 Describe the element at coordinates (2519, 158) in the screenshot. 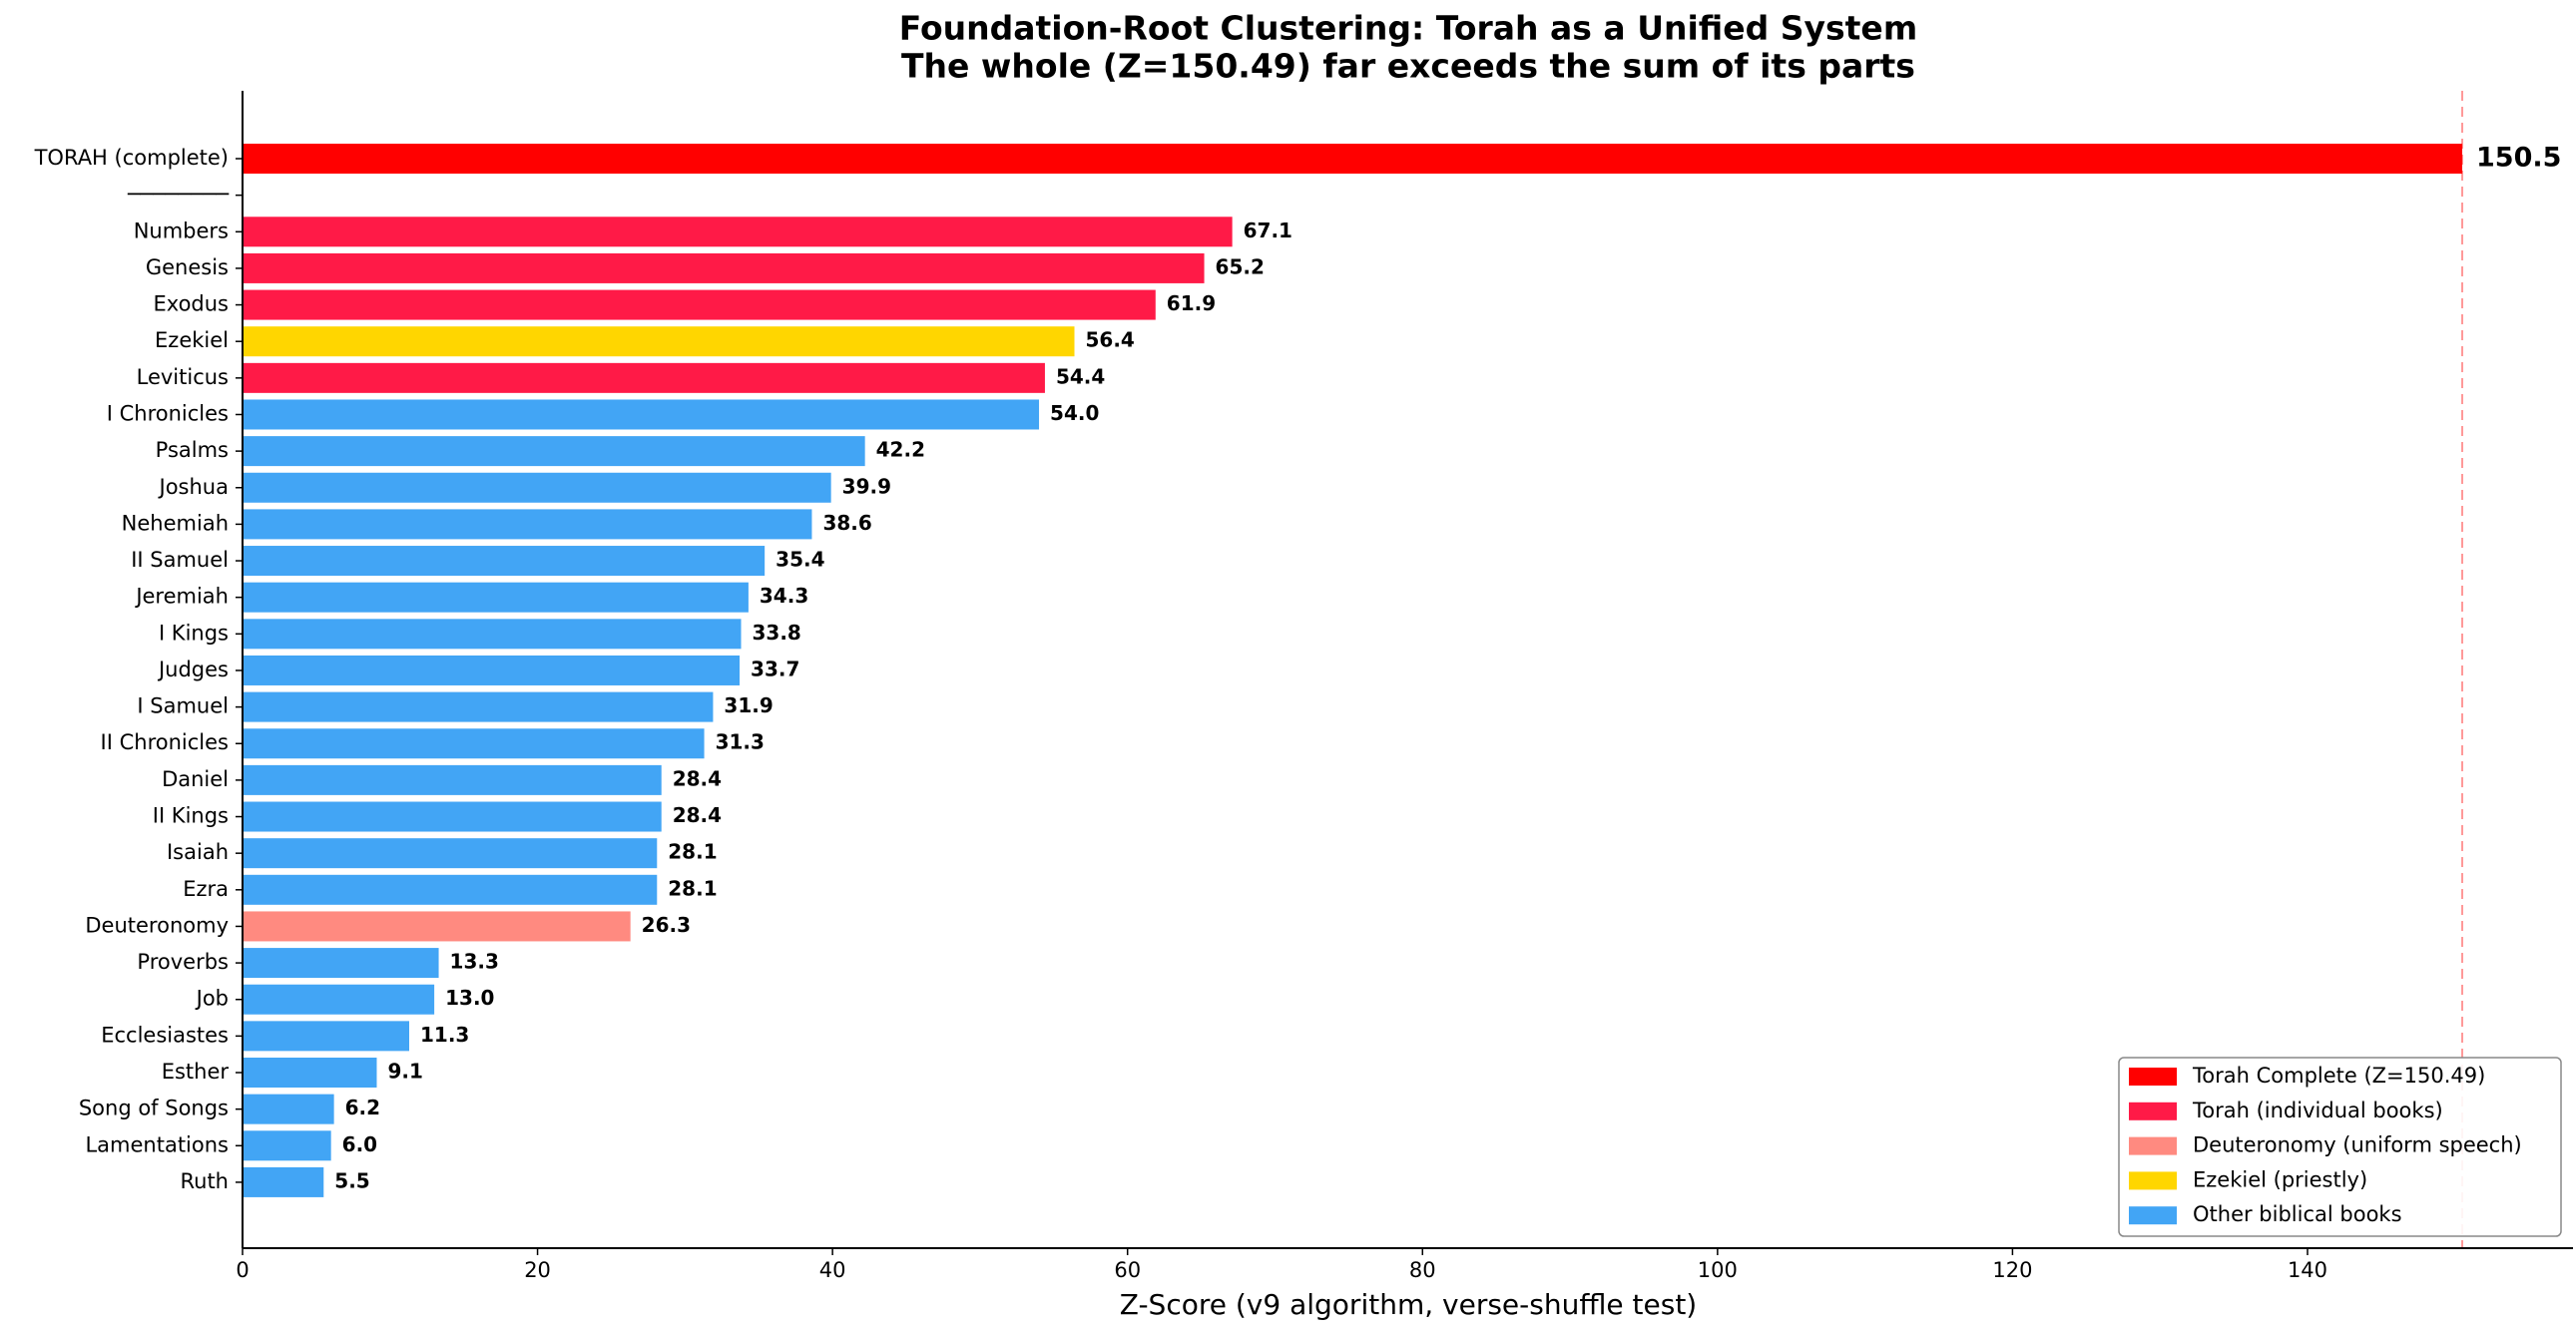

I see `value-label: 150.5` at that location.